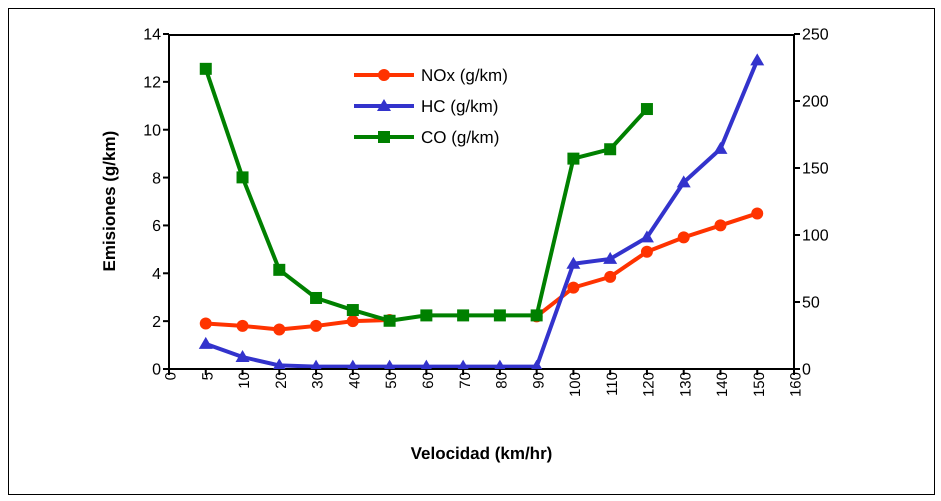  Describe the element at coordinates (318, 380) in the screenshot. I see `x-tick-label: 30` at that location.